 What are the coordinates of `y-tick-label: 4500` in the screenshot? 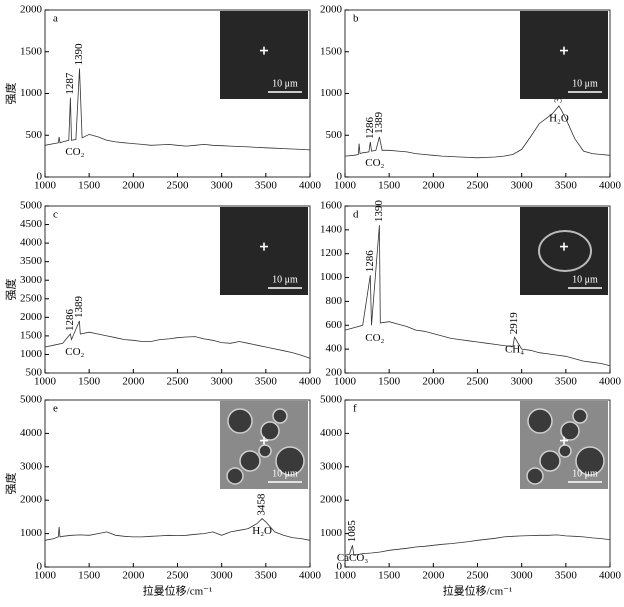 It's located at (31, 224).